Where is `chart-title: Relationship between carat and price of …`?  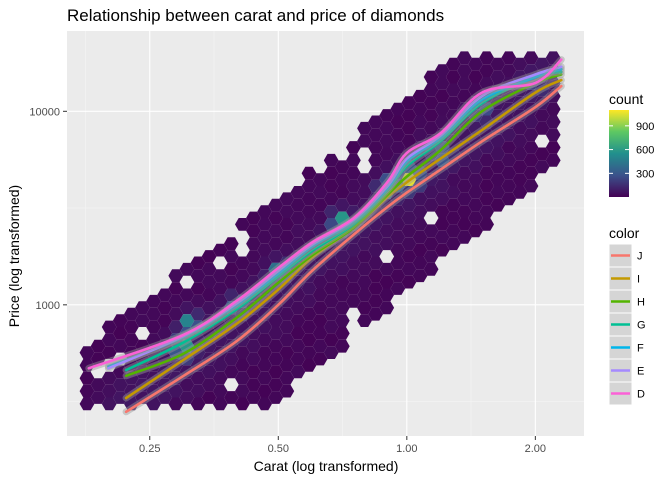 chart-title: Relationship between carat and price of … is located at coordinates (255, 15).